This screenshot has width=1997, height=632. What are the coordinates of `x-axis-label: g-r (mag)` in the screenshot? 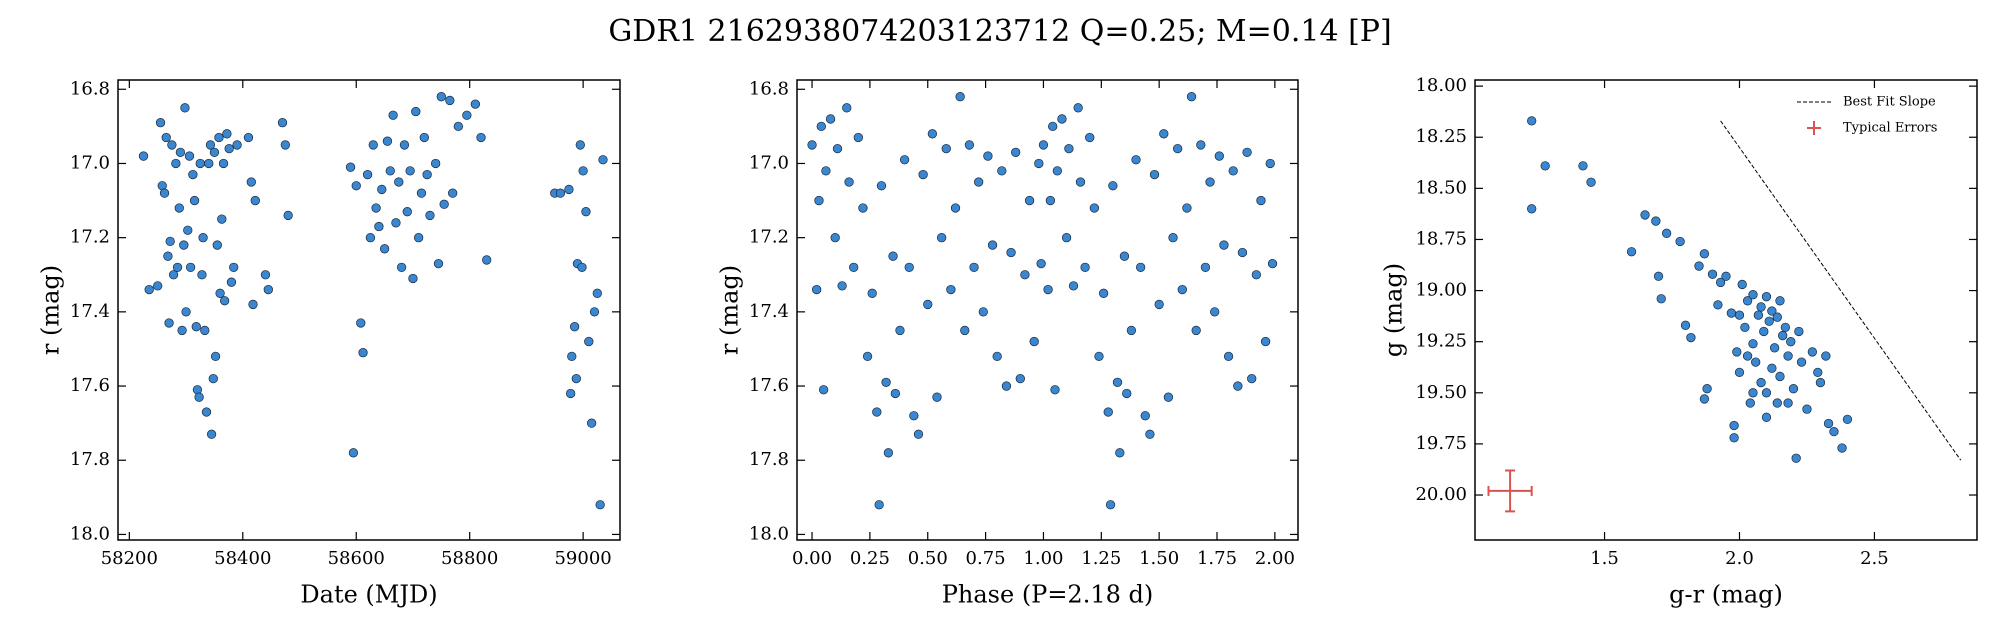 It's located at (1726, 595).